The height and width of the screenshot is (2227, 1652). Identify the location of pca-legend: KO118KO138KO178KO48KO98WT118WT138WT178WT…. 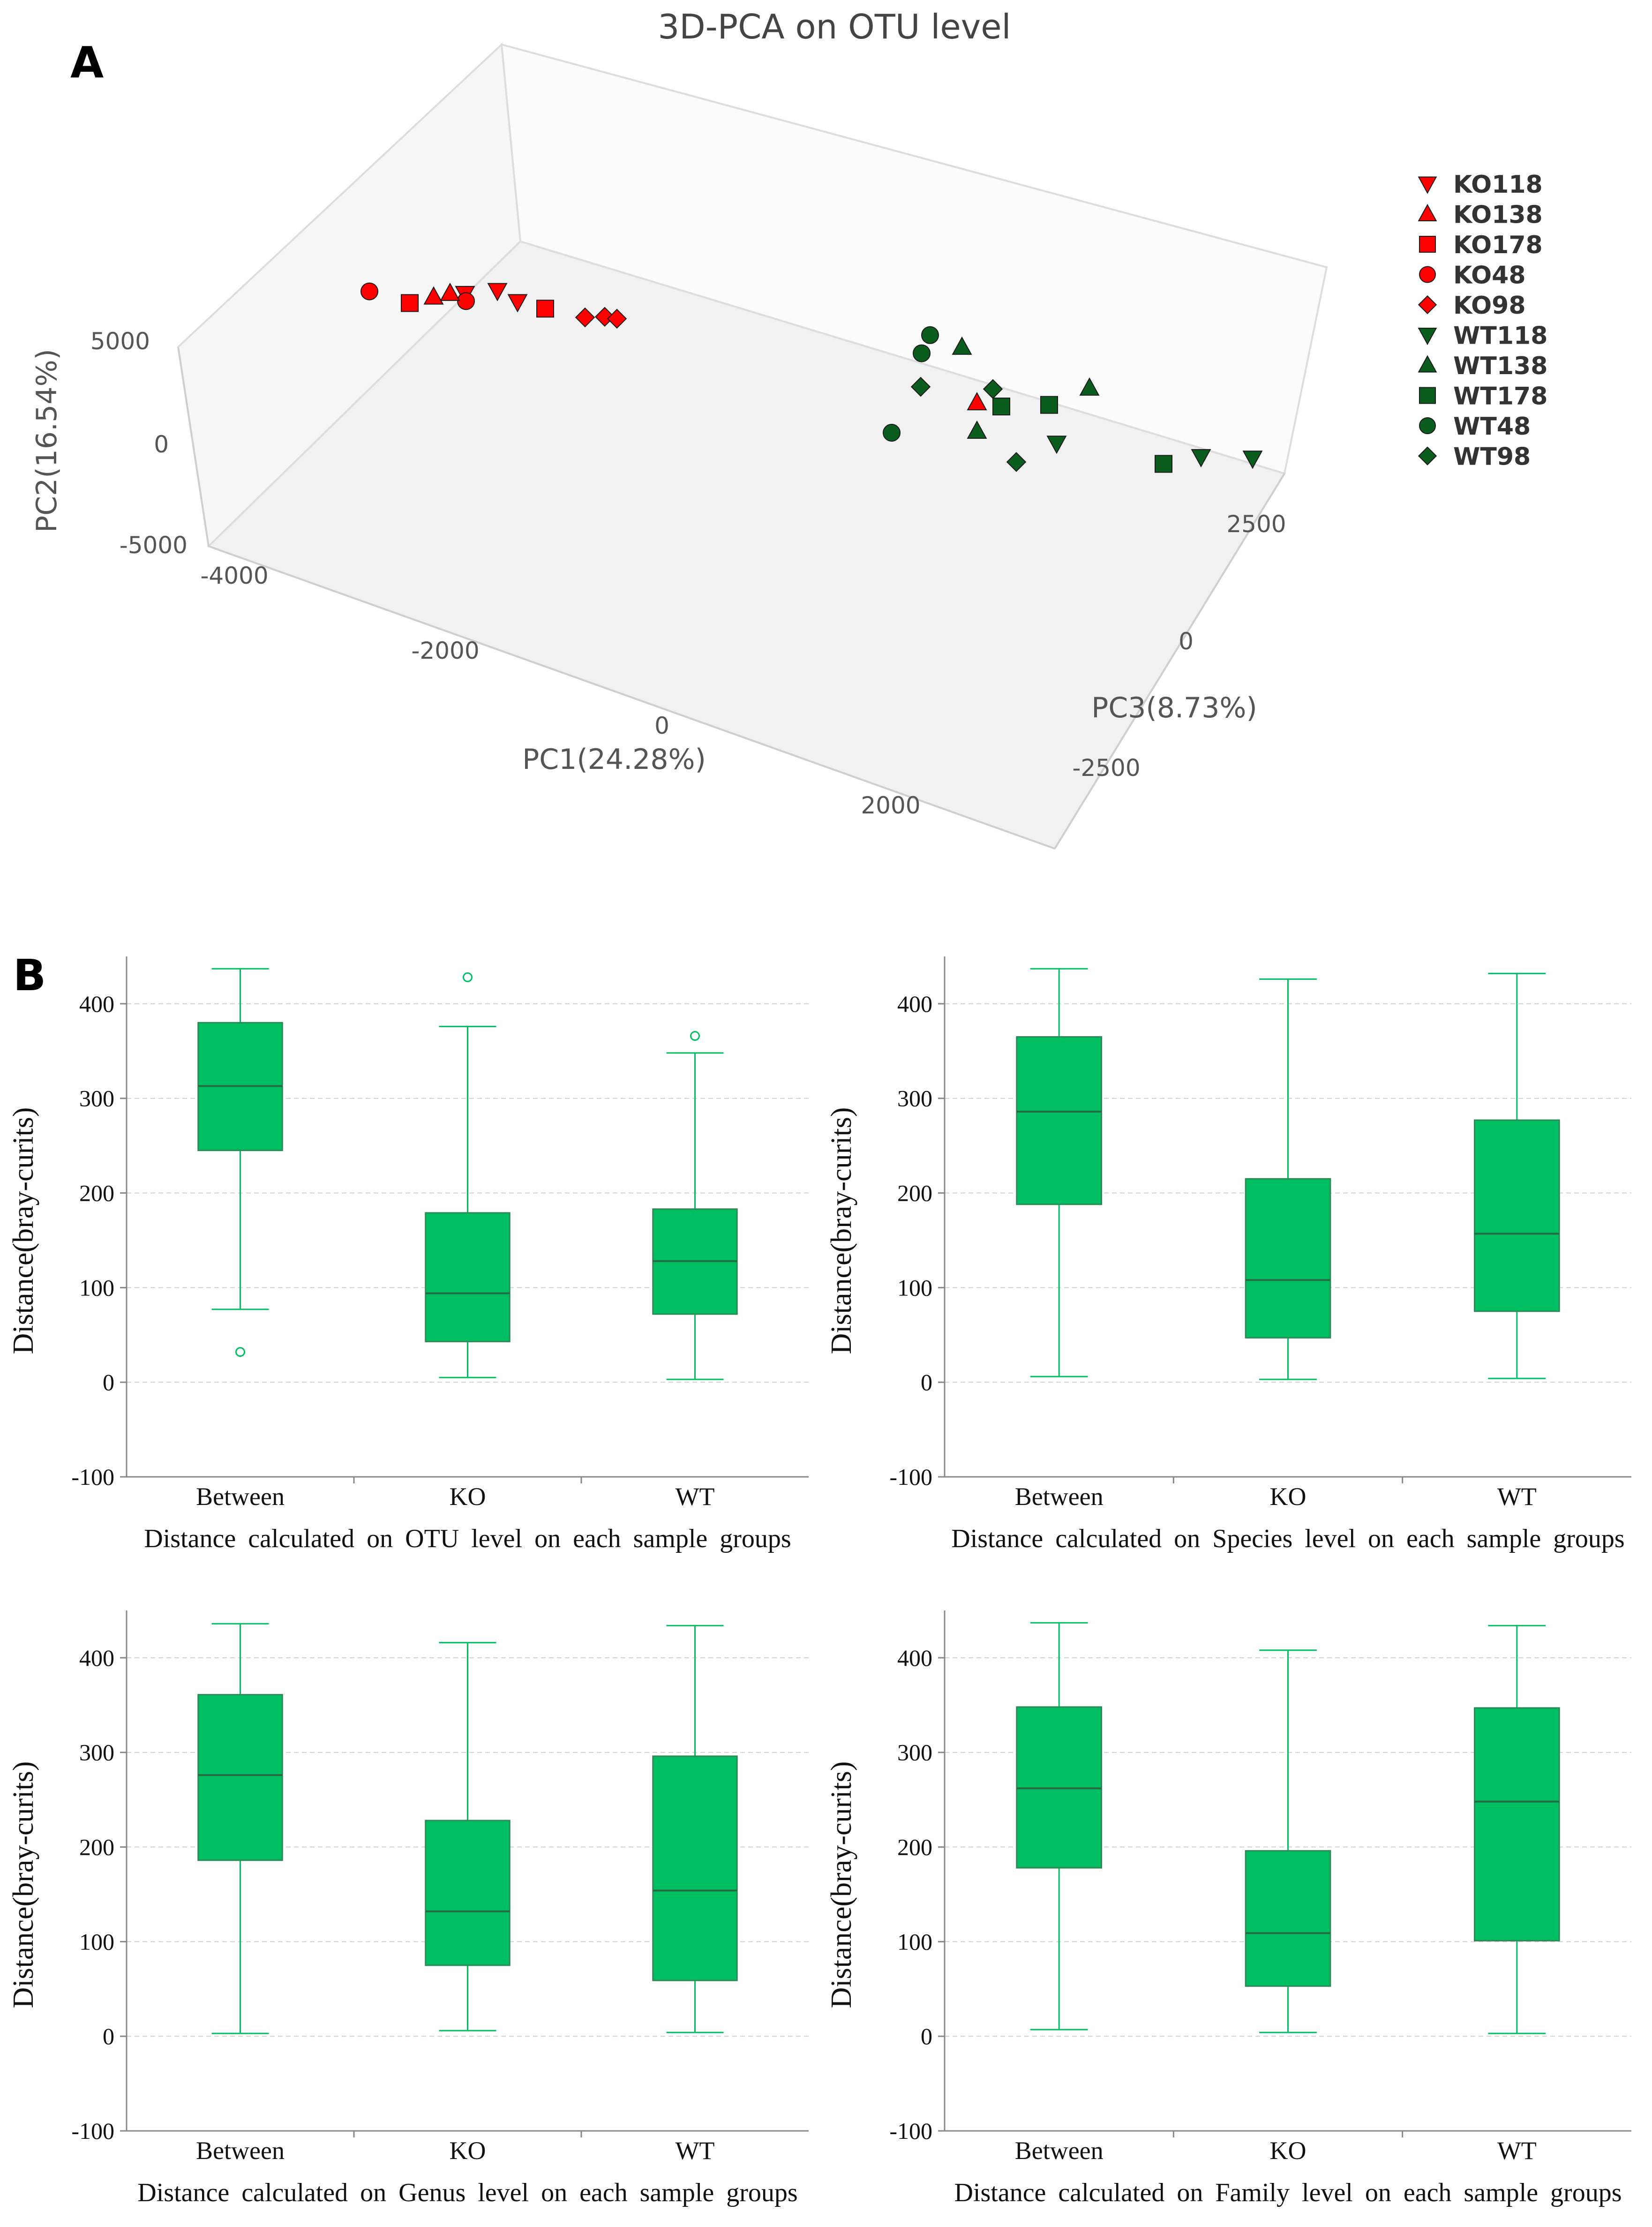
(1482, 321).